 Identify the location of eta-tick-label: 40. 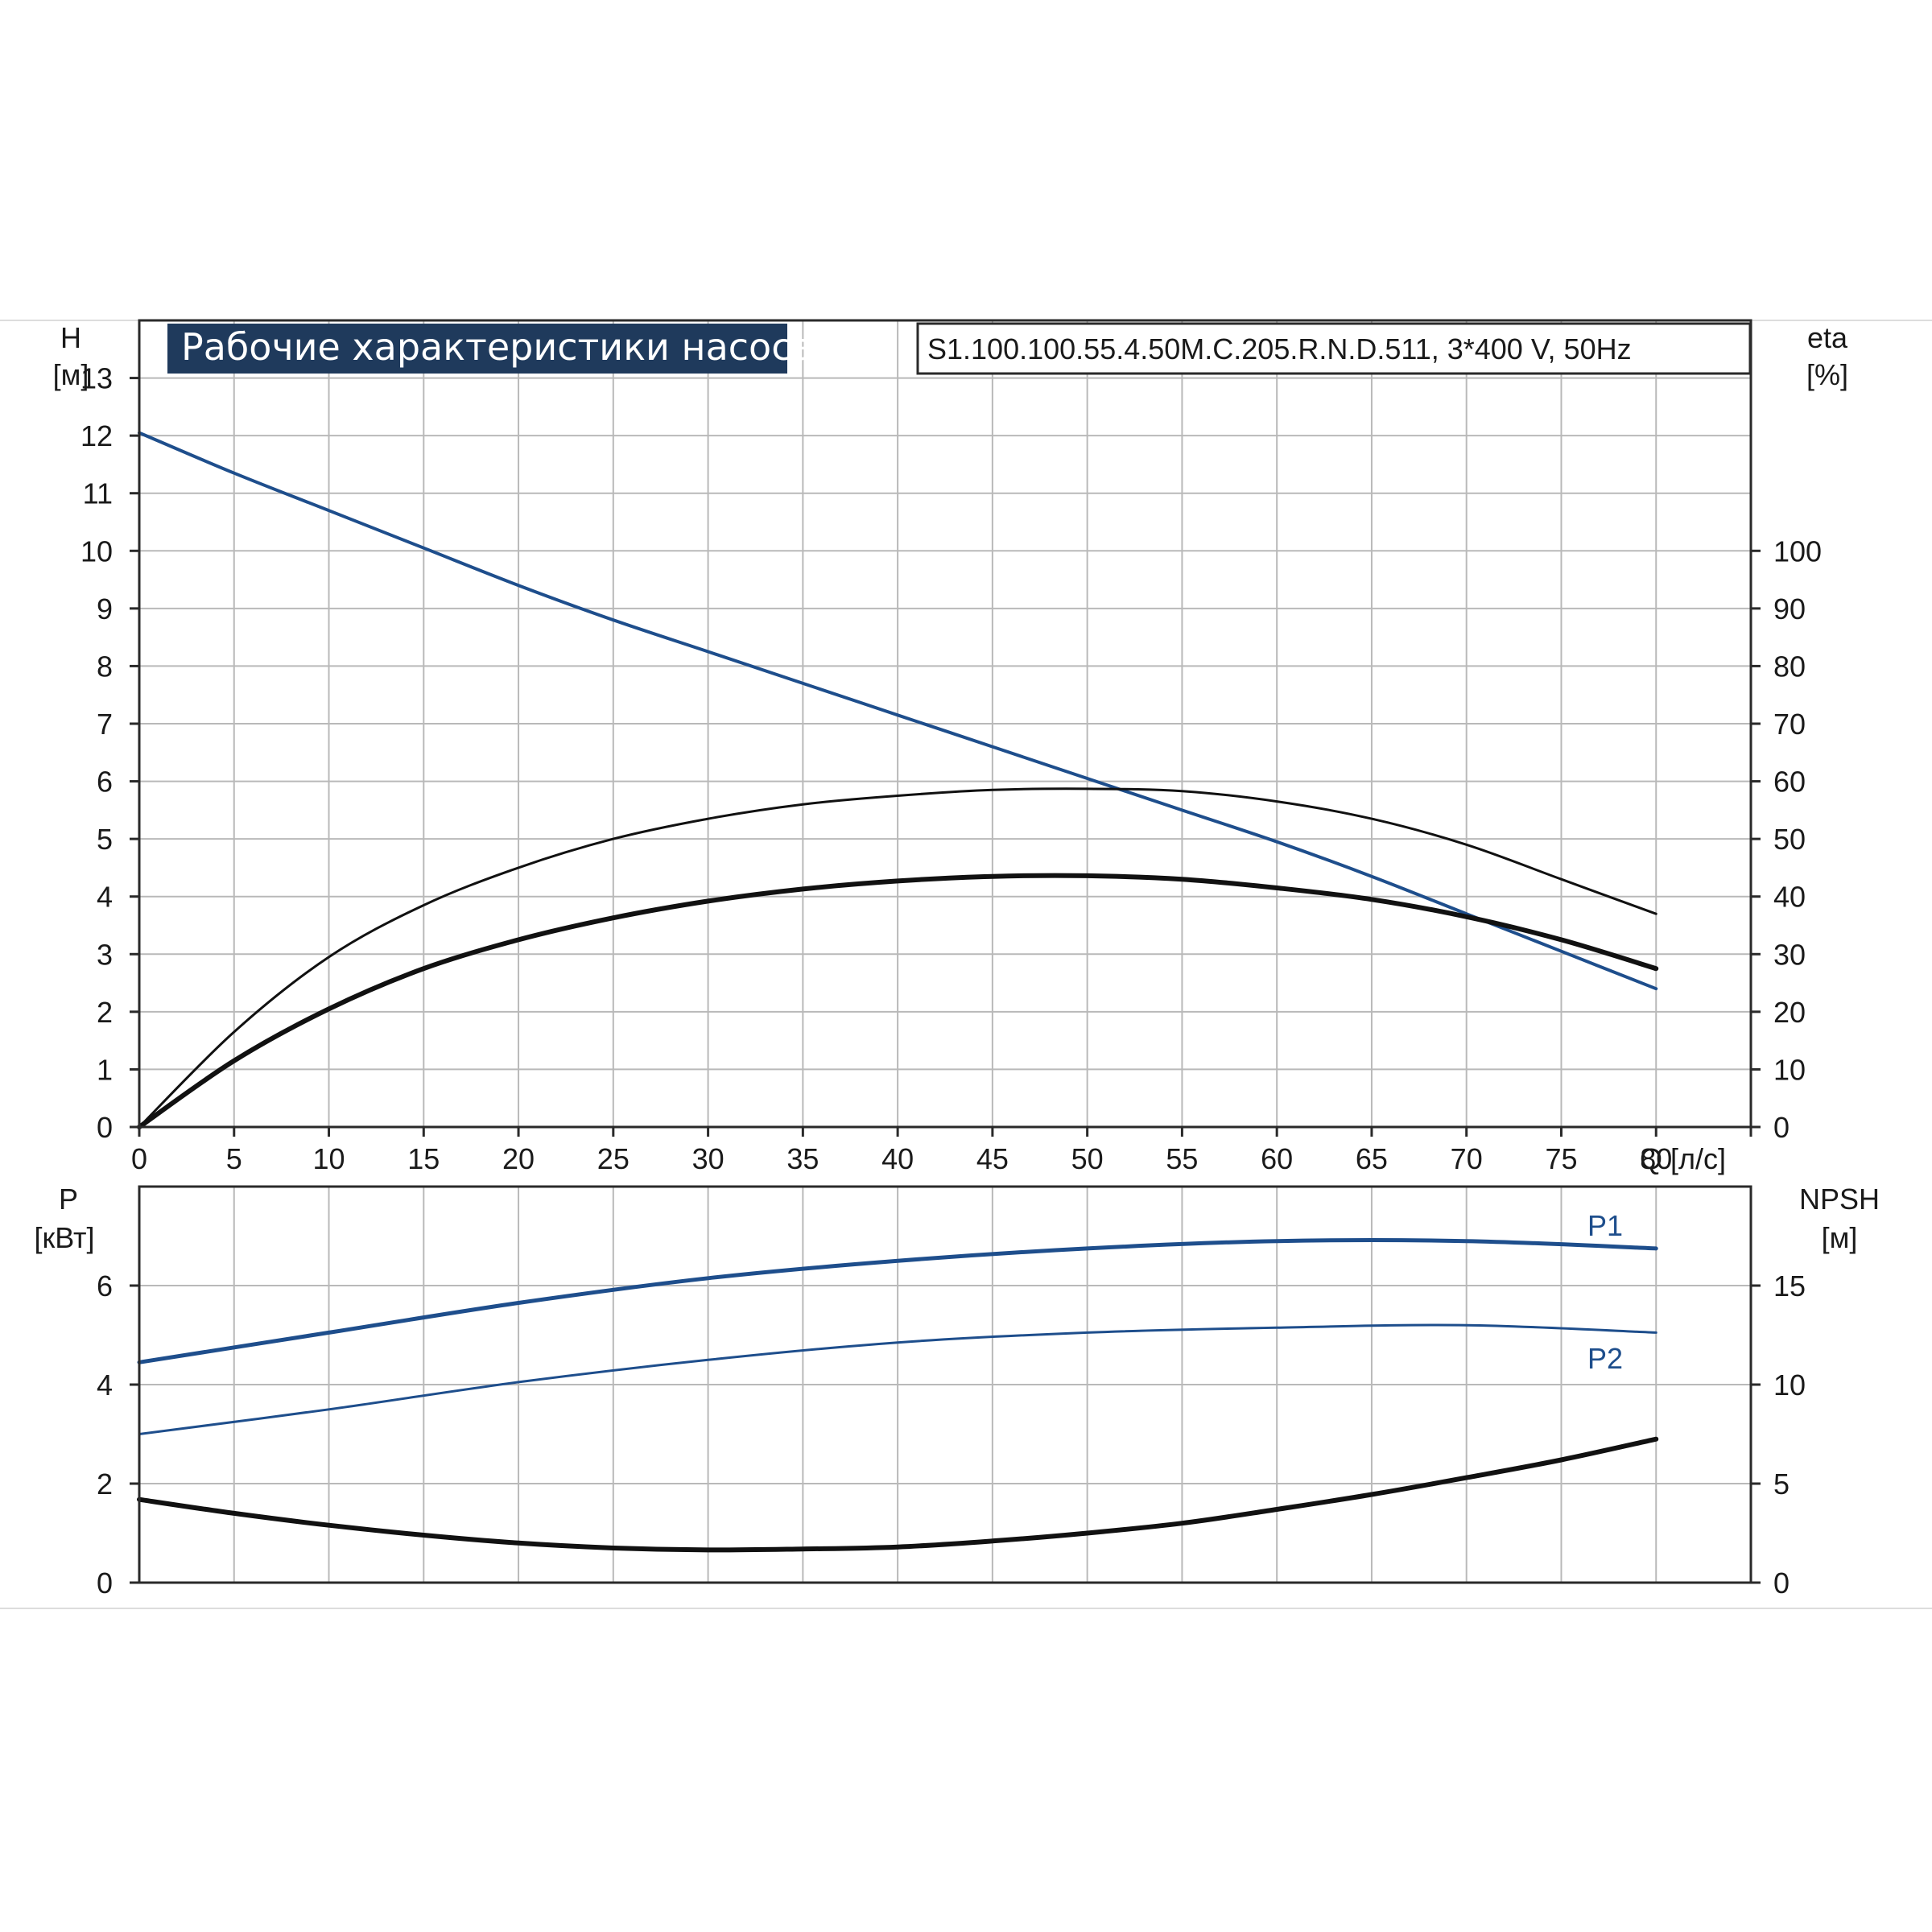
(1789, 897).